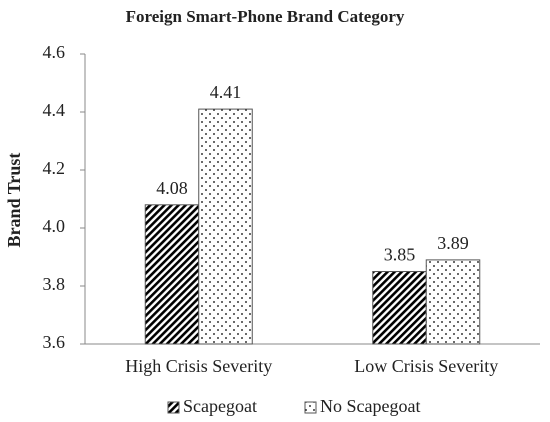 This screenshot has height=422, width=550. I want to click on y-tick-label: 4.6, so click(54, 52).